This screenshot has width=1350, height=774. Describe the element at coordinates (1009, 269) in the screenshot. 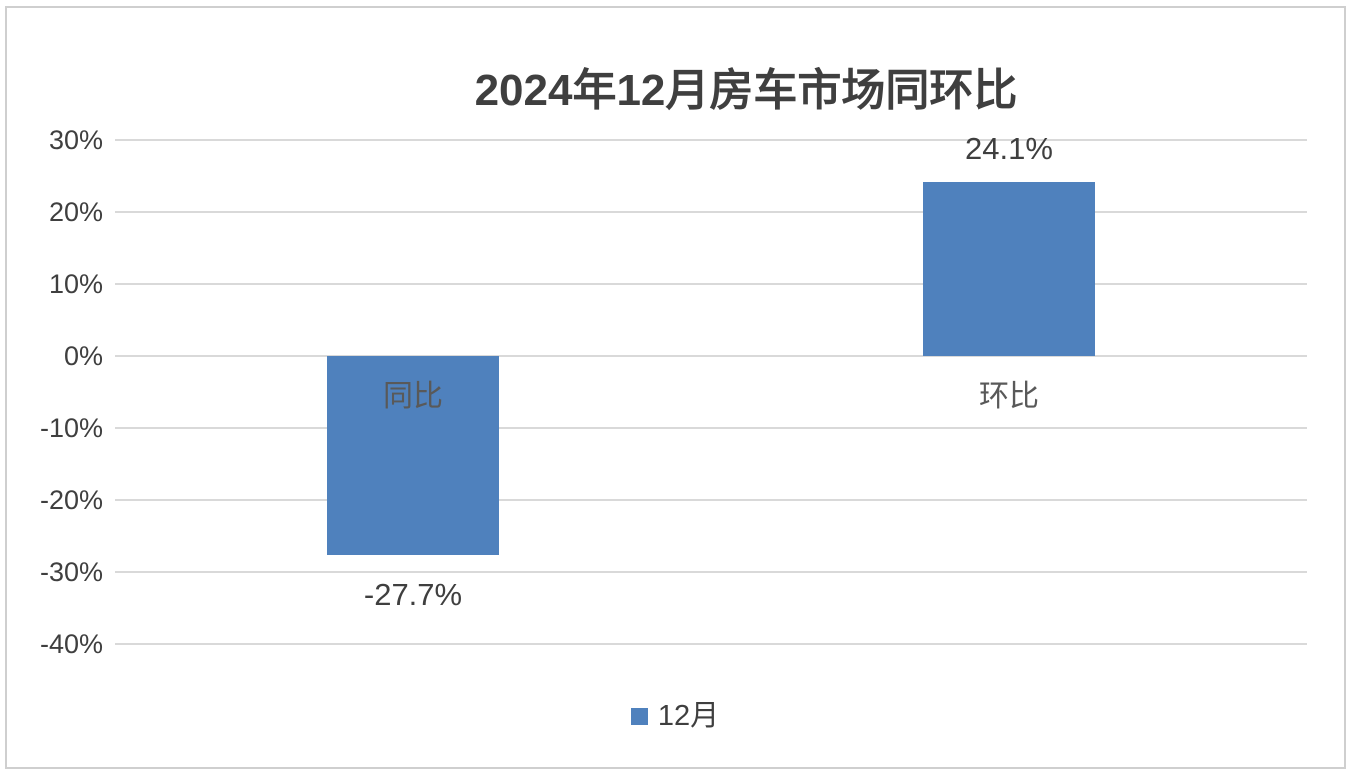

I see `bar-环比` at that location.